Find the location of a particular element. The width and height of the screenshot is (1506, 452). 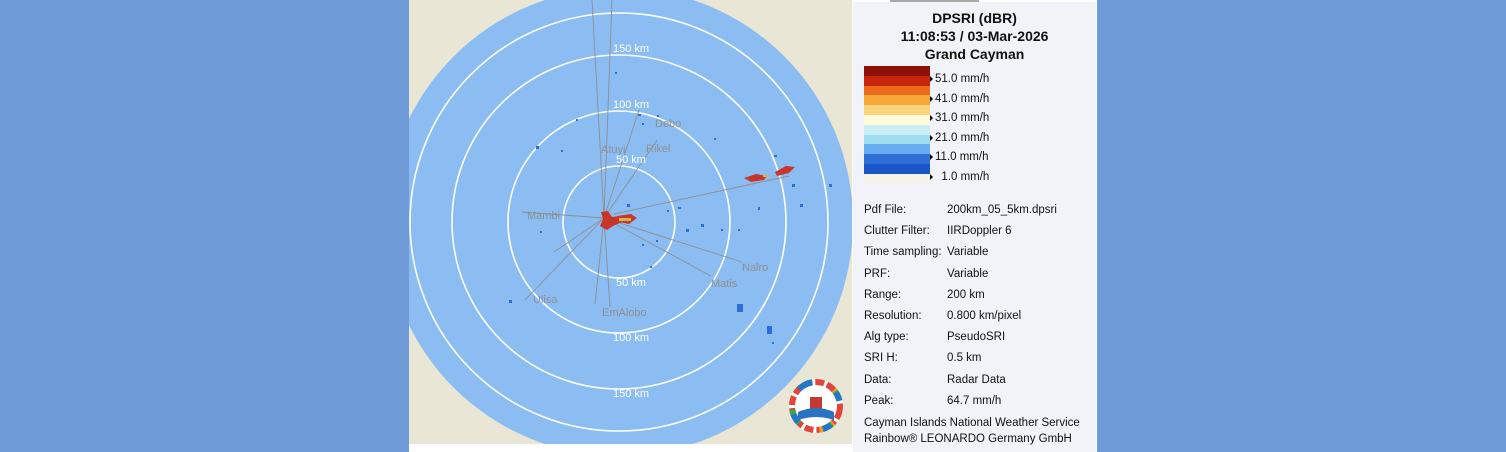

metadata-row: Peak: 64.7 mm/h is located at coordinates (980, 405).